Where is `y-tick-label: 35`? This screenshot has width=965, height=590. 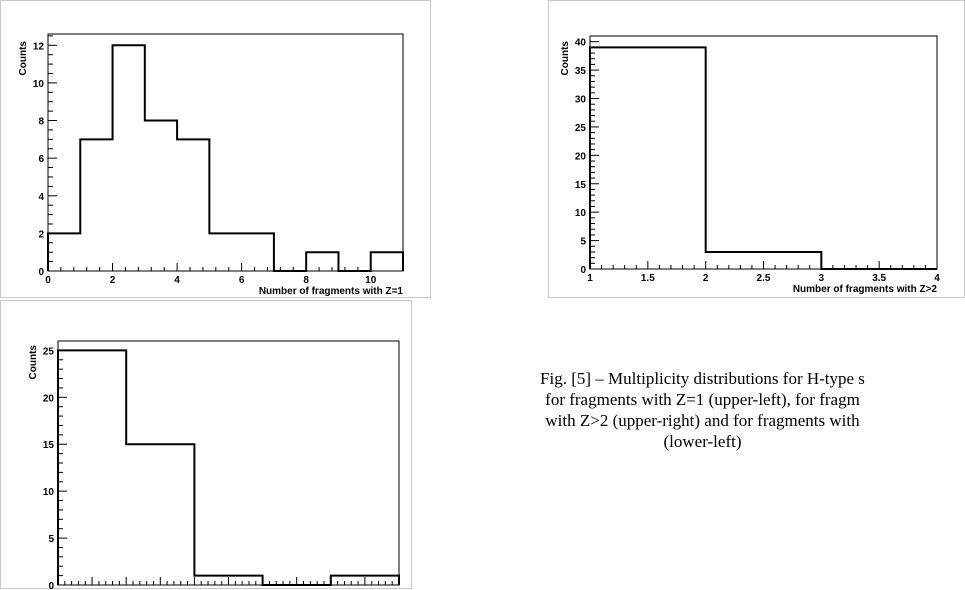 y-tick-label: 35 is located at coordinates (581, 71).